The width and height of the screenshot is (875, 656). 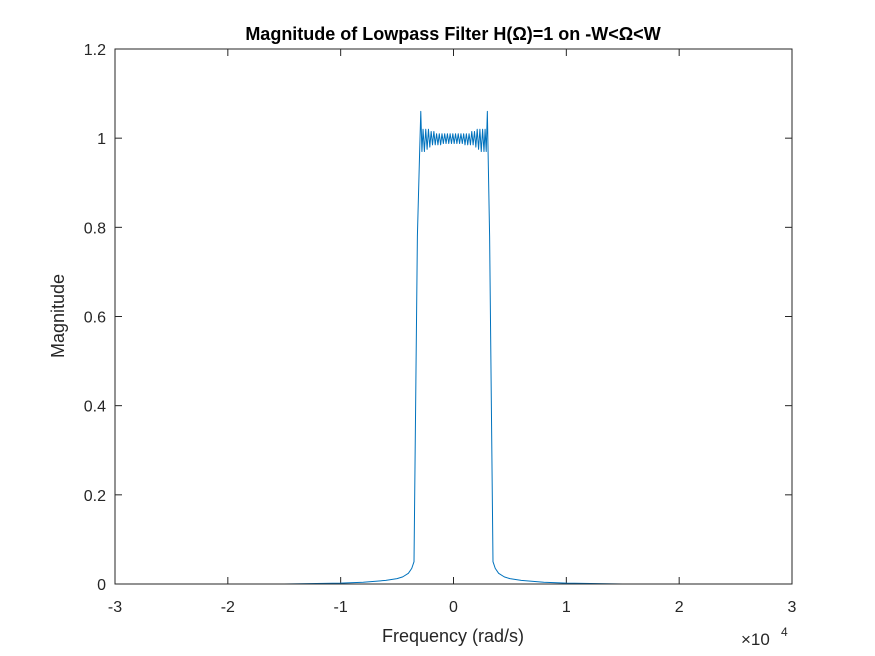 What do you see at coordinates (95, 228) in the screenshot?
I see `y-tick-label: 0.8` at bounding box center [95, 228].